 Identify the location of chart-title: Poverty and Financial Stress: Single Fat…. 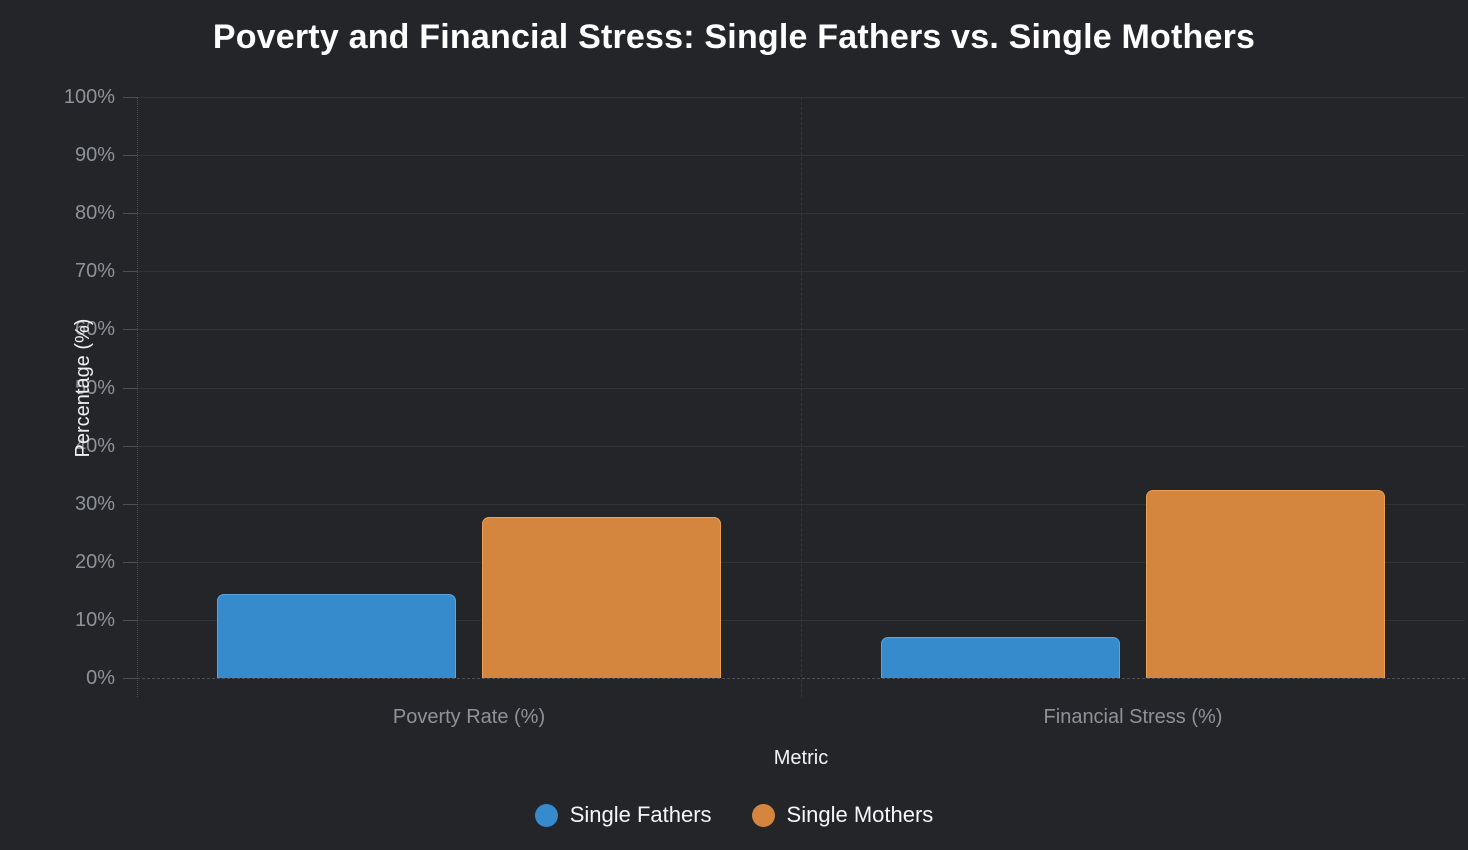
(734, 37).